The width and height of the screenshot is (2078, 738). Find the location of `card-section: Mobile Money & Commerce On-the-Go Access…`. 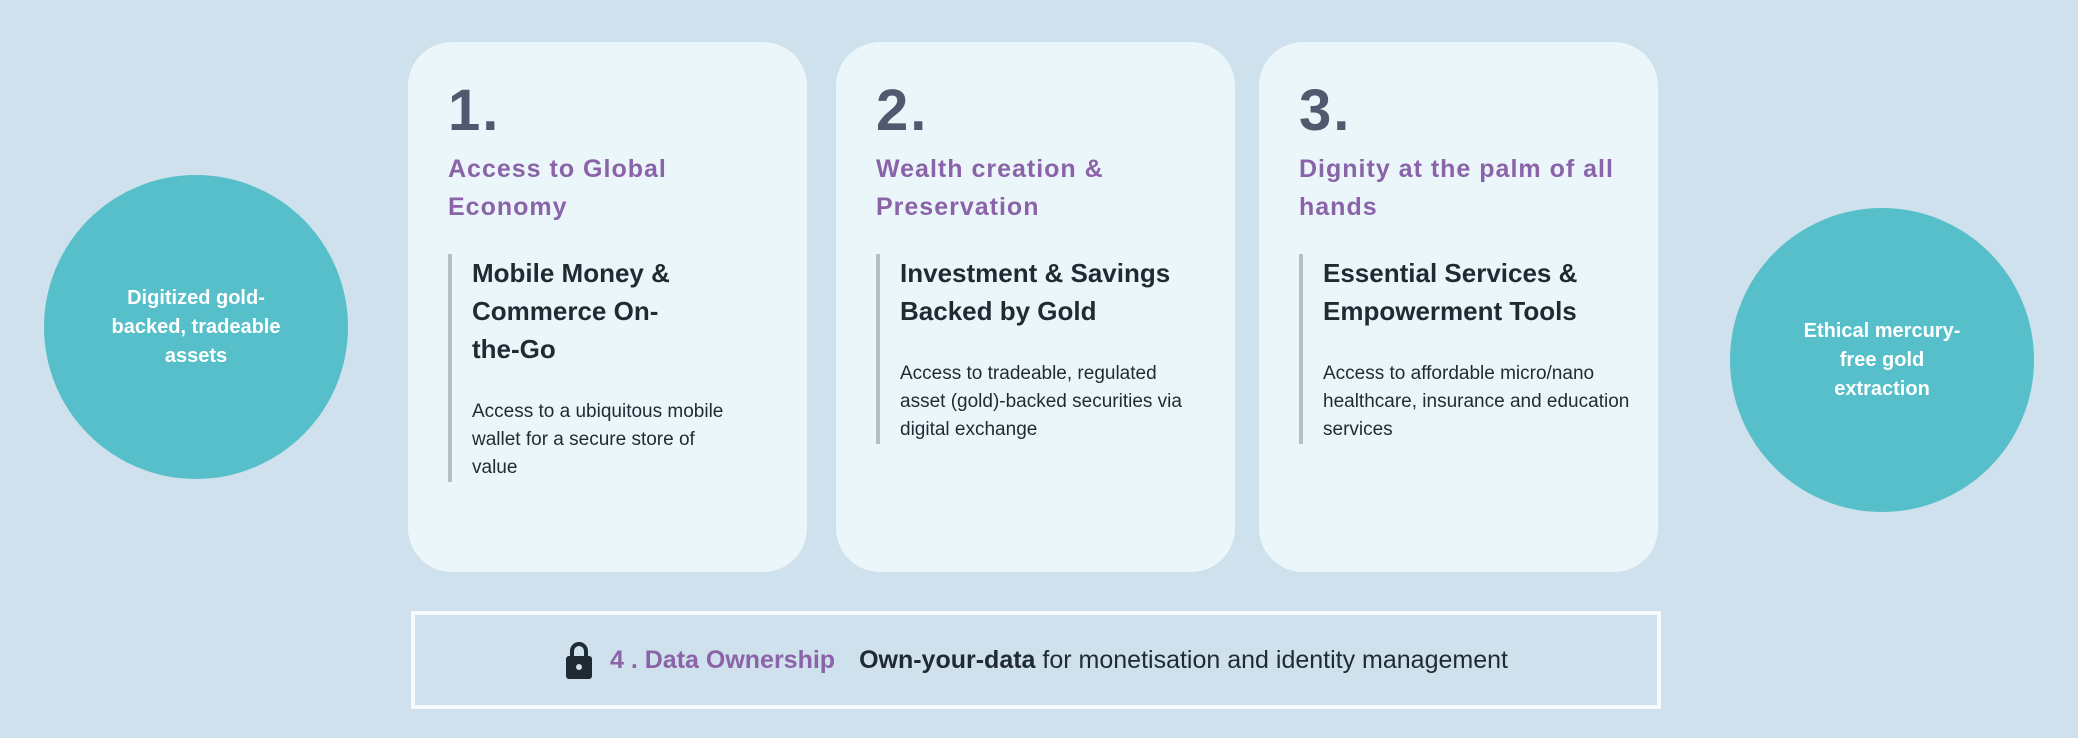

card-section: Mobile Money & Commerce On-the-Go Access… is located at coordinates (615, 368).